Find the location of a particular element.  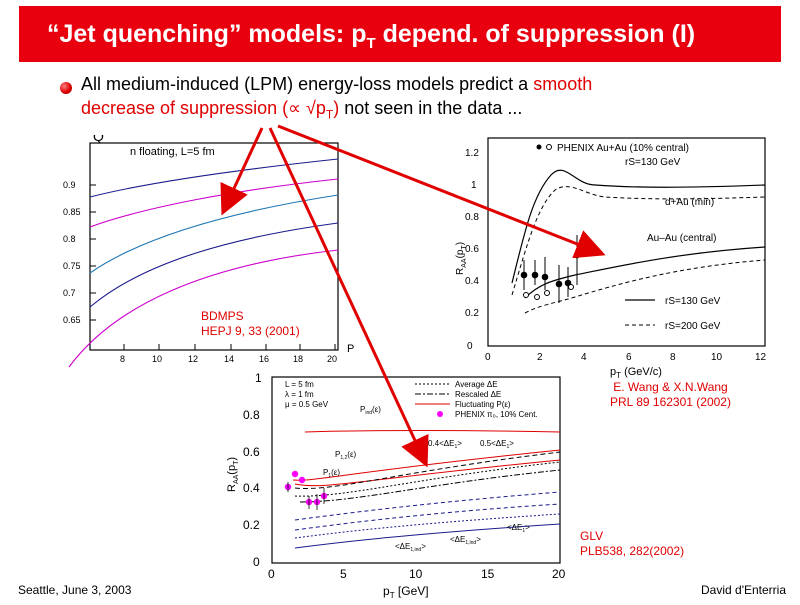

wang-y-ticks: 0 0.2 0.4 0.6 0.8 1 1.2 is located at coordinates (472, 250).